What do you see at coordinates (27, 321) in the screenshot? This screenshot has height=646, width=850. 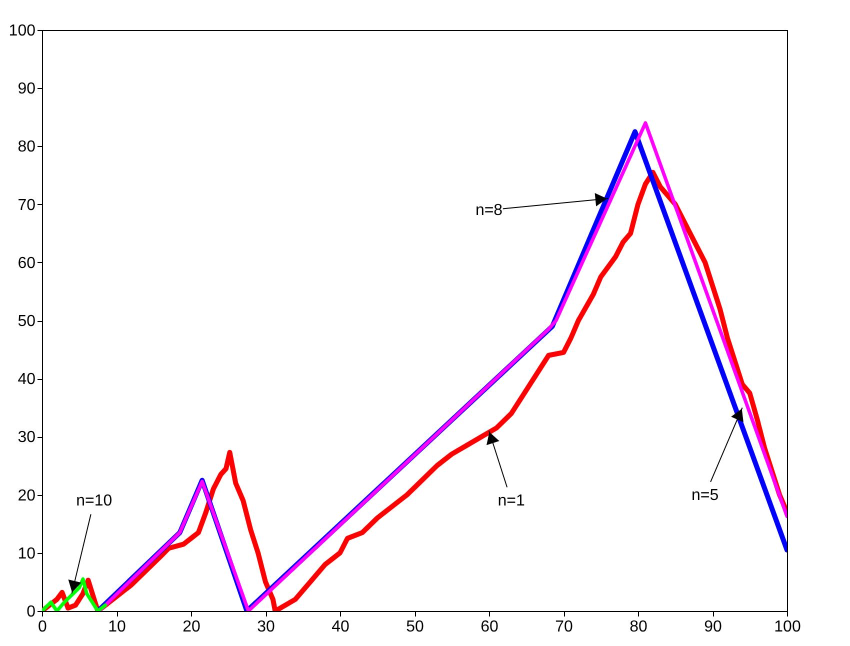 I see `y-tick-label: 50` at bounding box center [27, 321].